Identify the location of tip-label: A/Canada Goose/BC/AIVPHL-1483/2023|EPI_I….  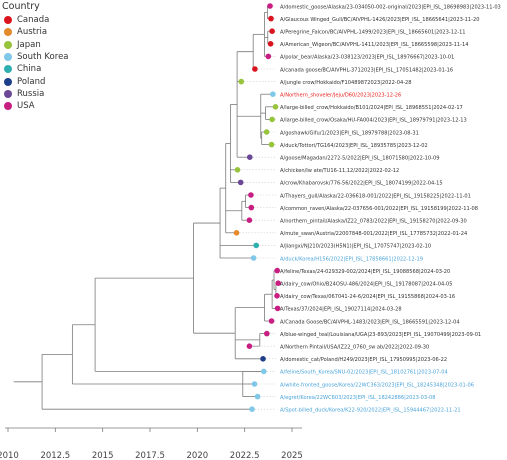
(370, 322).